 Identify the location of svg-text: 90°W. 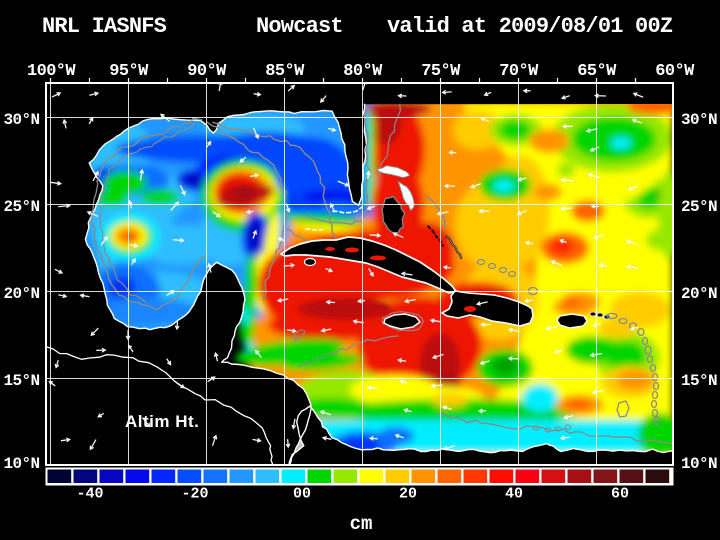
(207, 71).